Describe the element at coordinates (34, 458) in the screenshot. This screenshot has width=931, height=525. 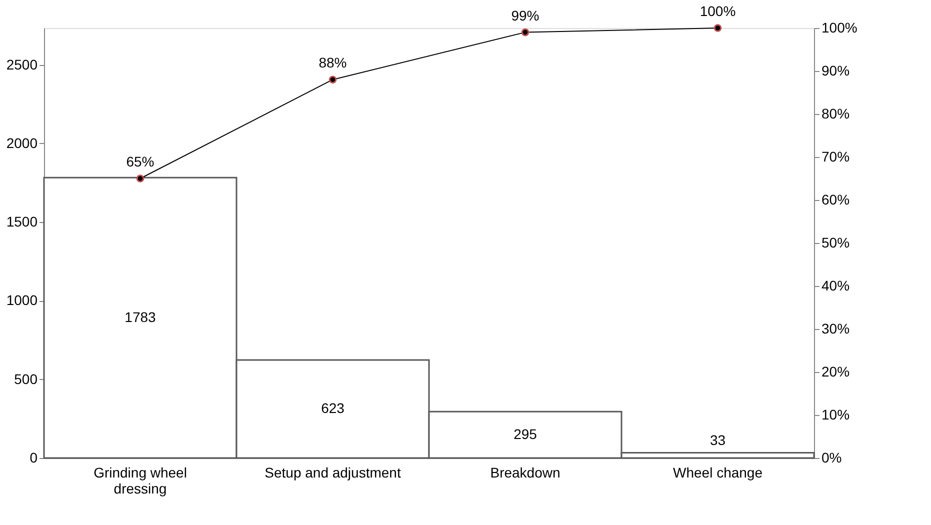
I see `y-tick-label: 0` at that location.